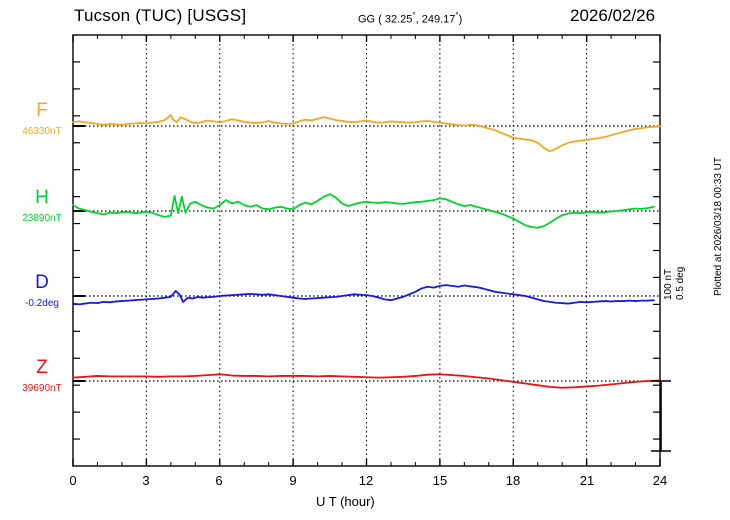  What do you see at coordinates (414, 15) in the screenshot?
I see `degree-symbol-lat: °` at bounding box center [414, 15].